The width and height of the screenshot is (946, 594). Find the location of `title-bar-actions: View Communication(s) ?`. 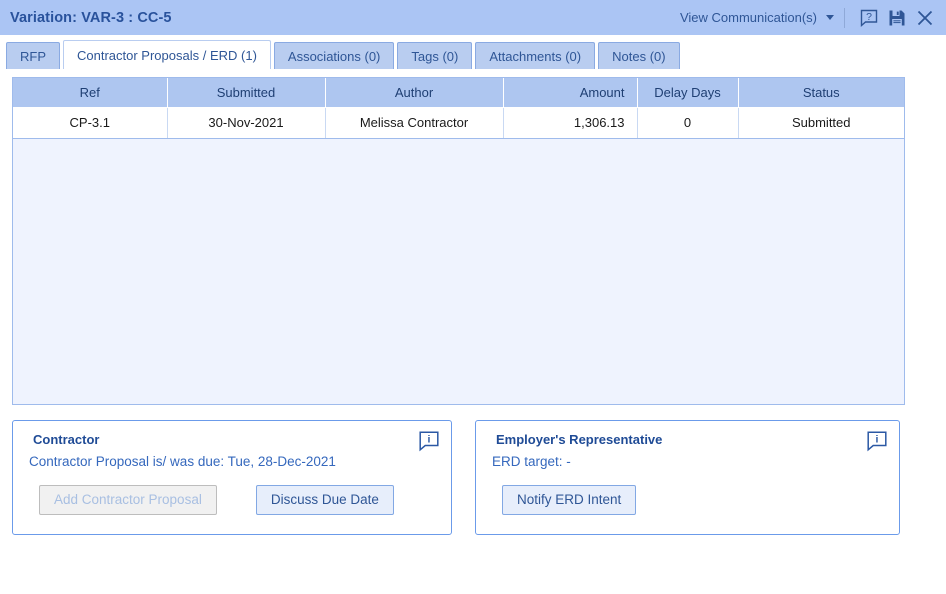

title-bar-actions: View Communication(s) ? is located at coordinates (808, 18).